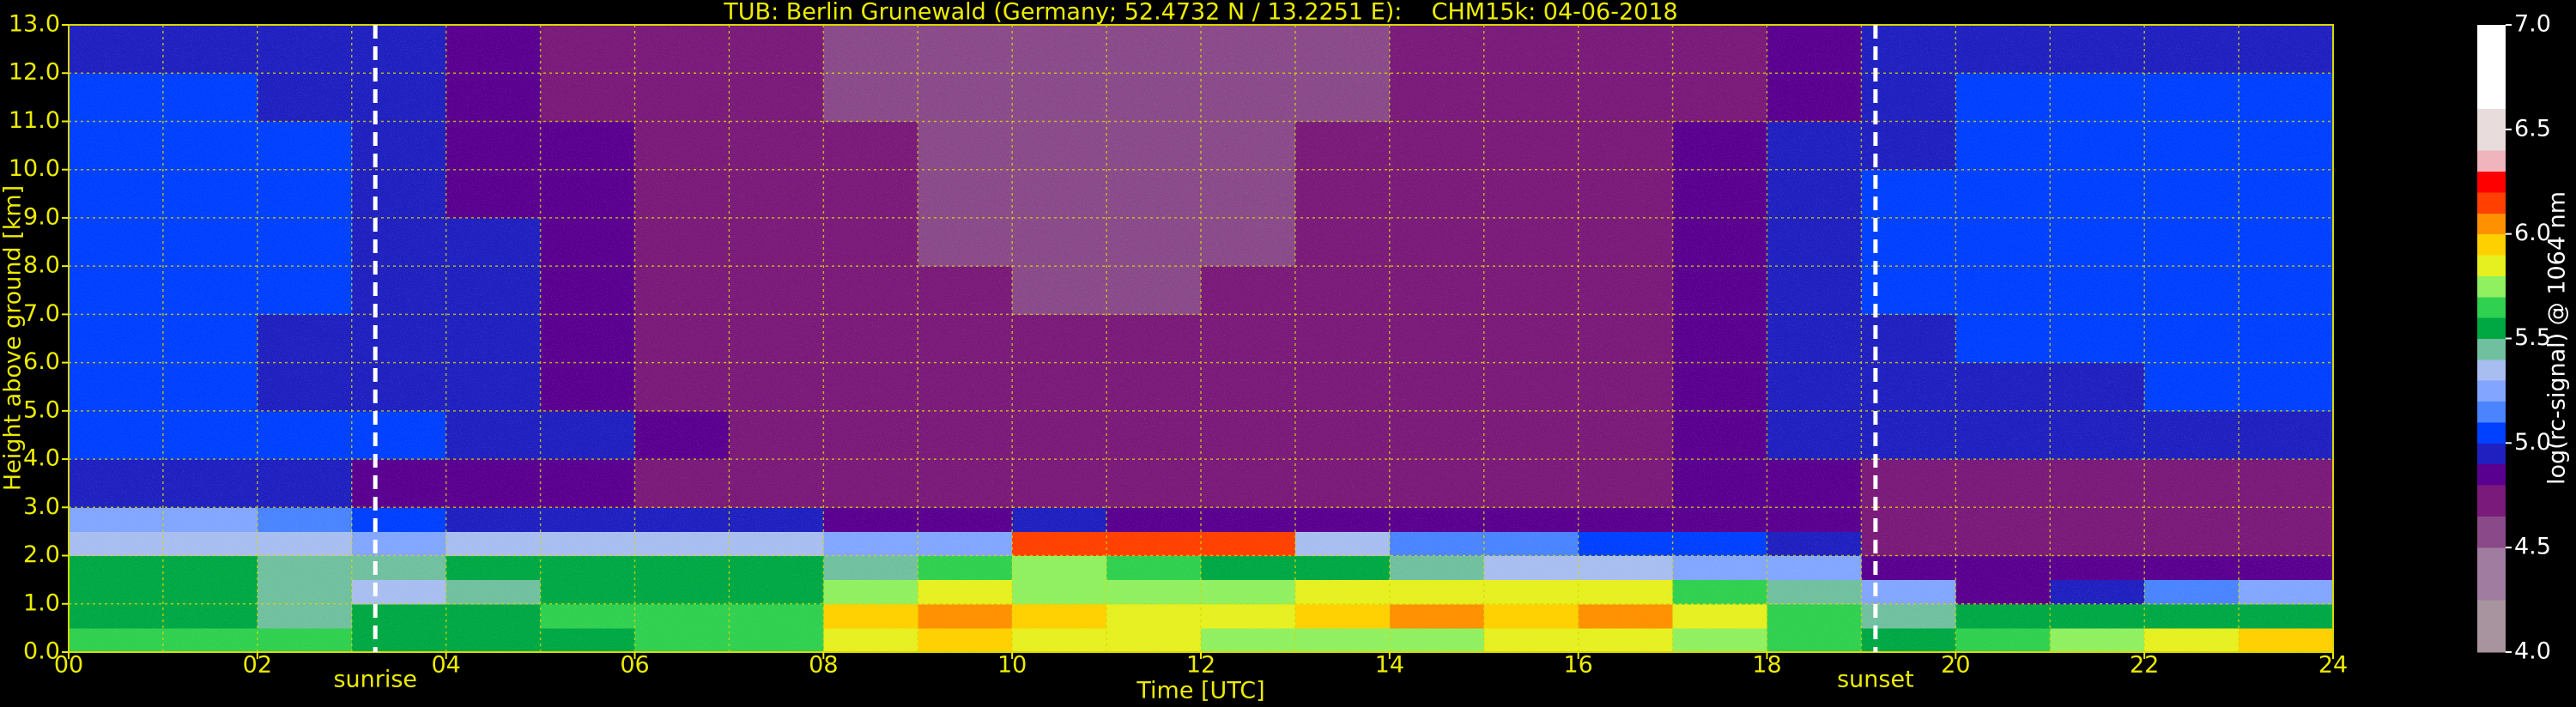 The width and height of the screenshot is (2576, 707). What do you see at coordinates (2532, 547) in the screenshot?
I see `colorbar-tick-label: 4.5` at bounding box center [2532, 547].